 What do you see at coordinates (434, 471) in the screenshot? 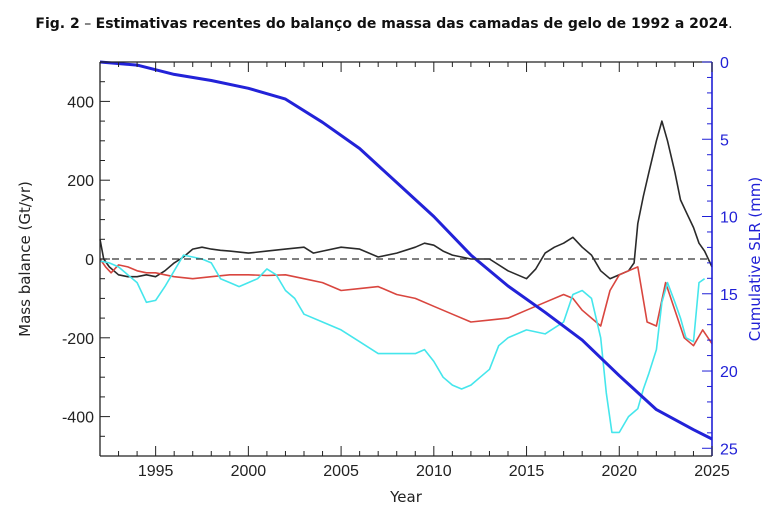
I see `x-tick-label: 2010` at bounding box center [434, 471].